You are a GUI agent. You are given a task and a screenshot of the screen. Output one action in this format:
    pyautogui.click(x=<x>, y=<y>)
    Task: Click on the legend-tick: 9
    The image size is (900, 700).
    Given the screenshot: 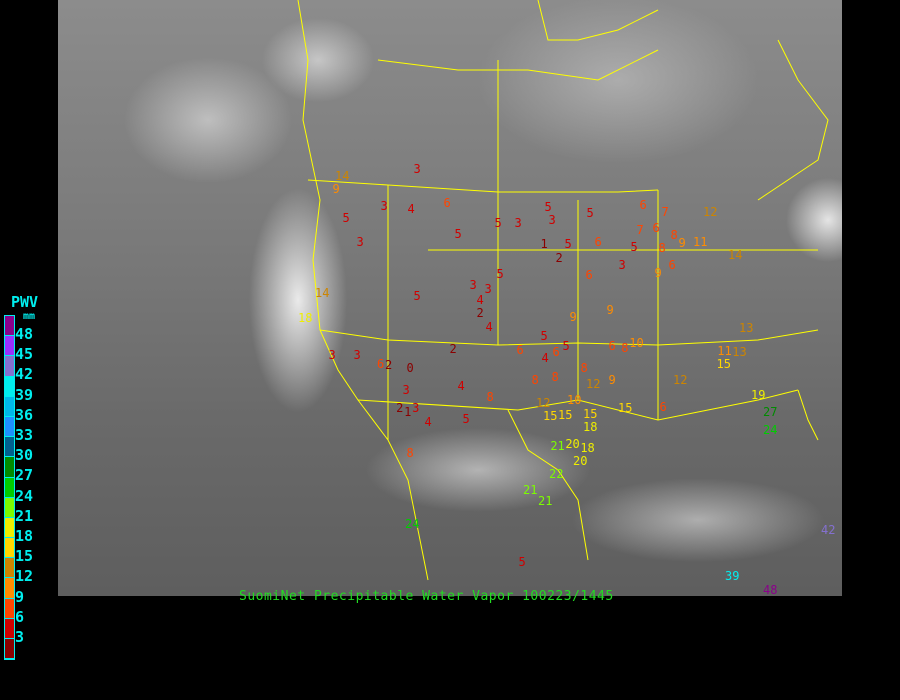 What is the action you would take?
    pyautogui.click(x=20, y=596)
    